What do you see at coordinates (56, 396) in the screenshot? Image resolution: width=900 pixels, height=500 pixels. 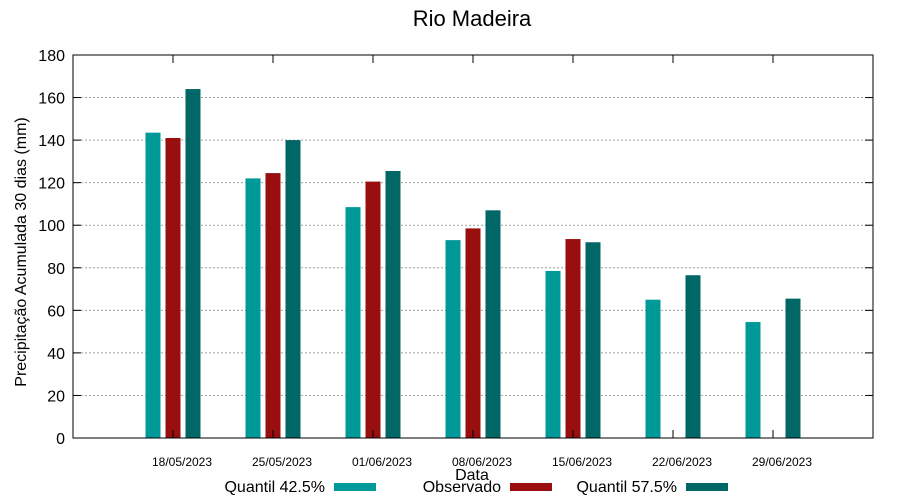 I see `y-tick-label: 20` at bounding box center [56, 396].